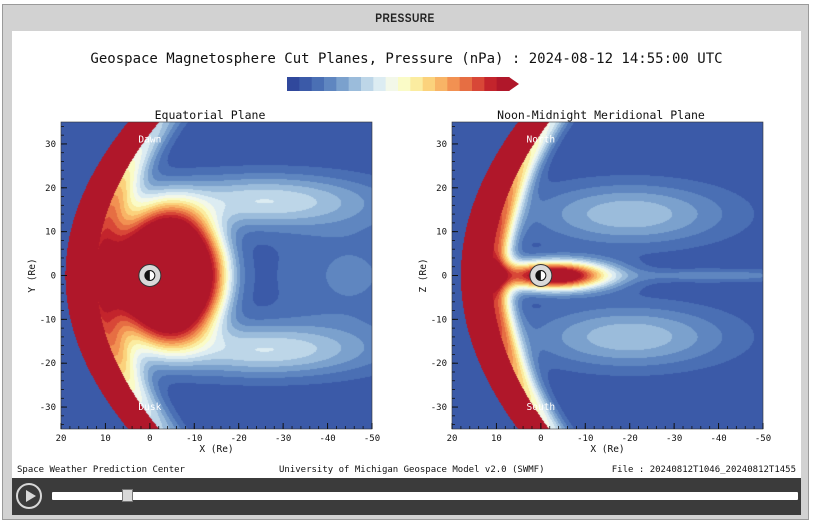  I want to click on footer-agency: Space Weather Prediction Center, so click(101, 470).